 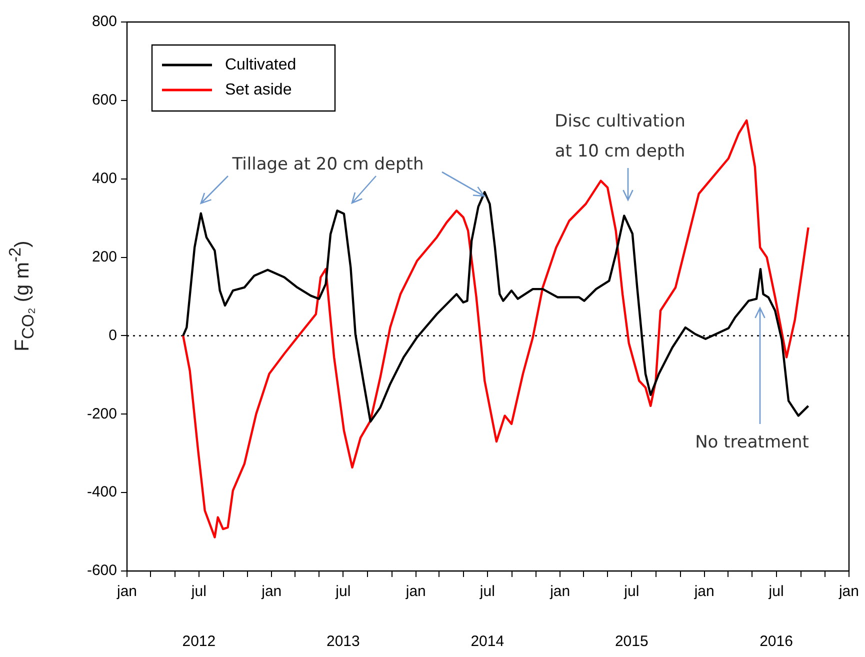 I want to click on x2-tick-label: 2014, so click(x=487, y=641).